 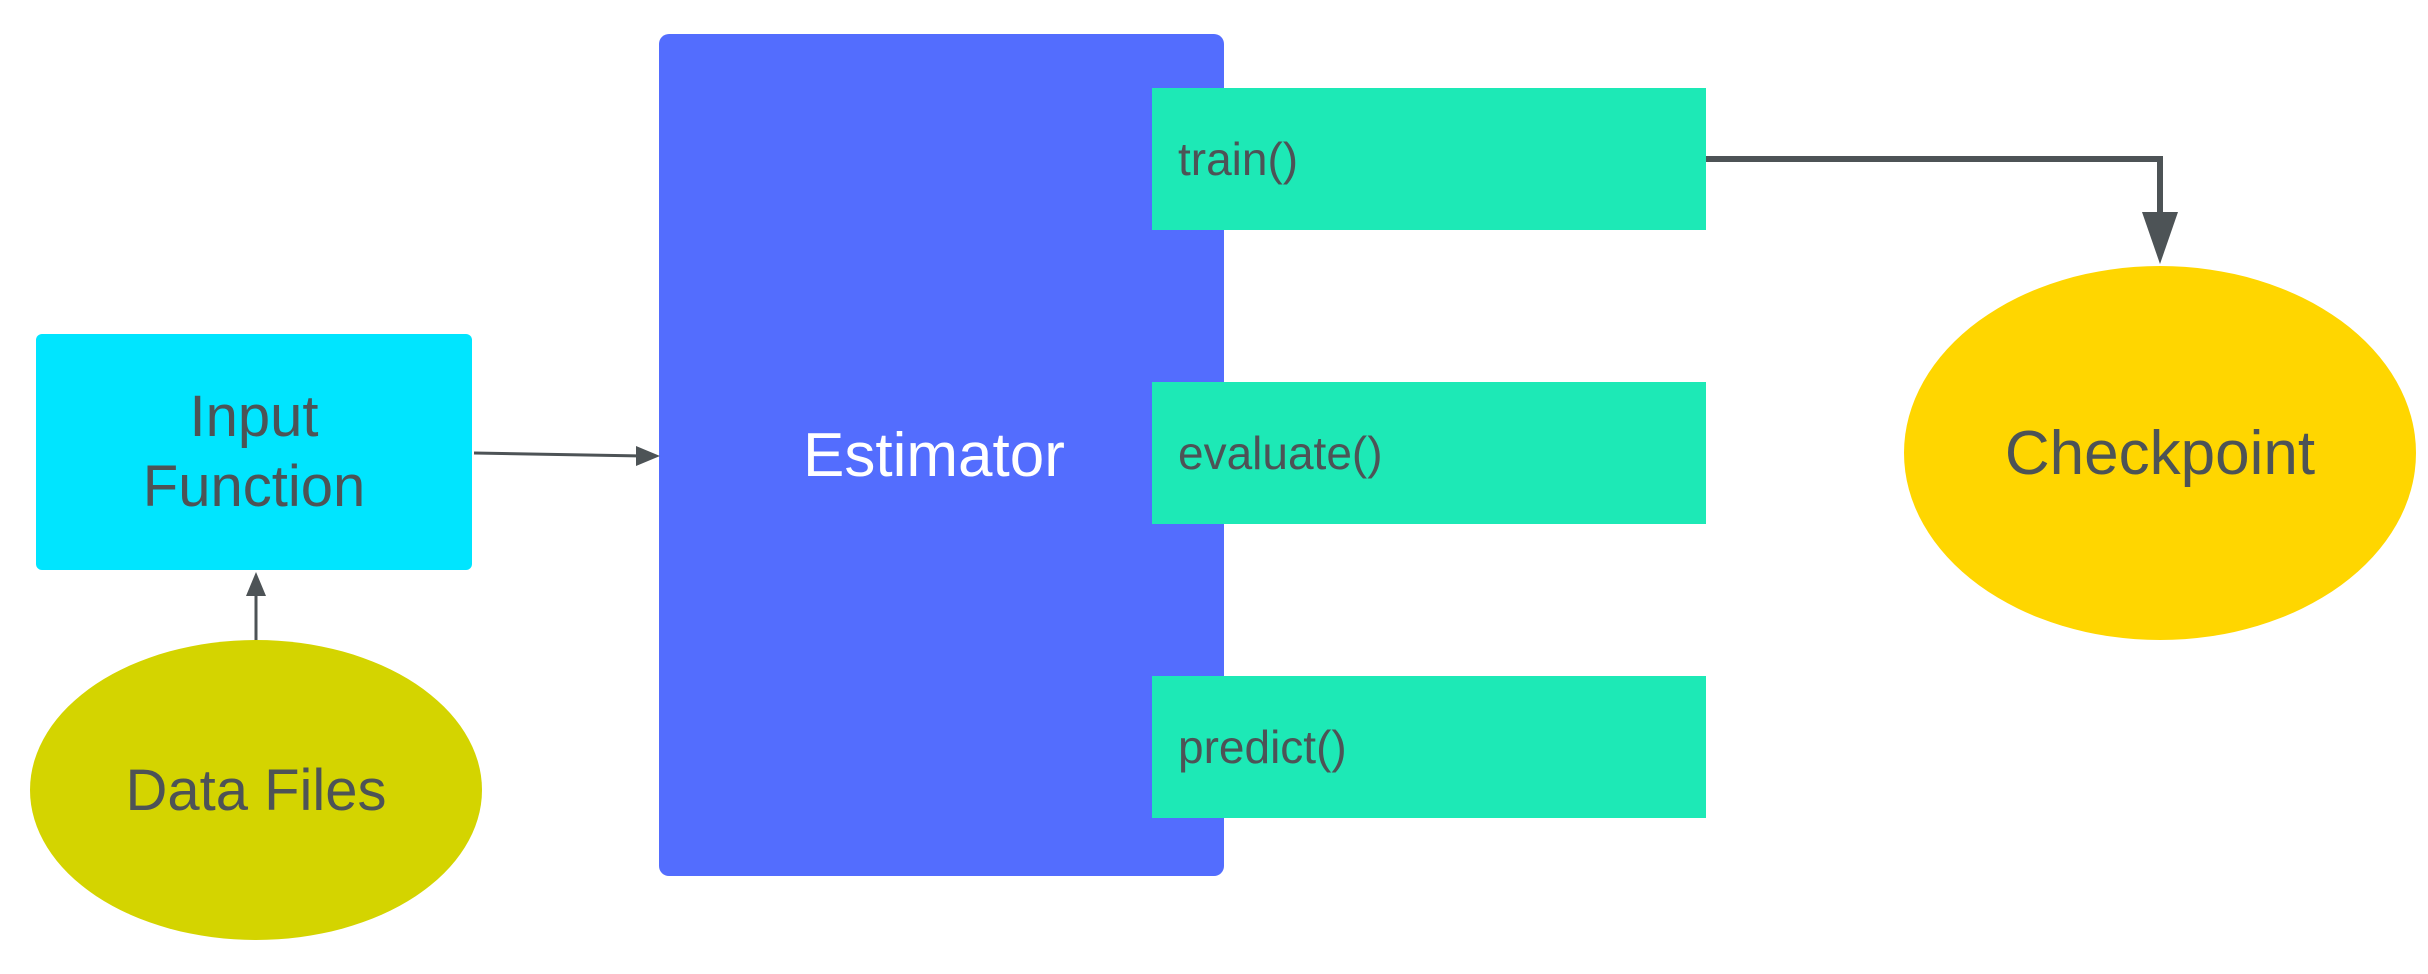 I want to click on method-train-label: train(), so click(x=1238, y=159).